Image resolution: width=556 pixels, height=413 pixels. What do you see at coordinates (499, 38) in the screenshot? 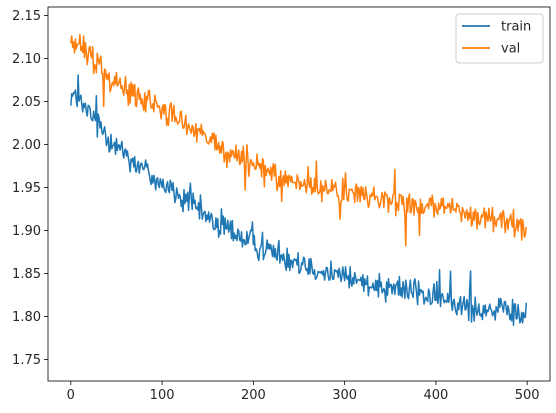
I see `legend: train val` at bounding box center [499, 38].